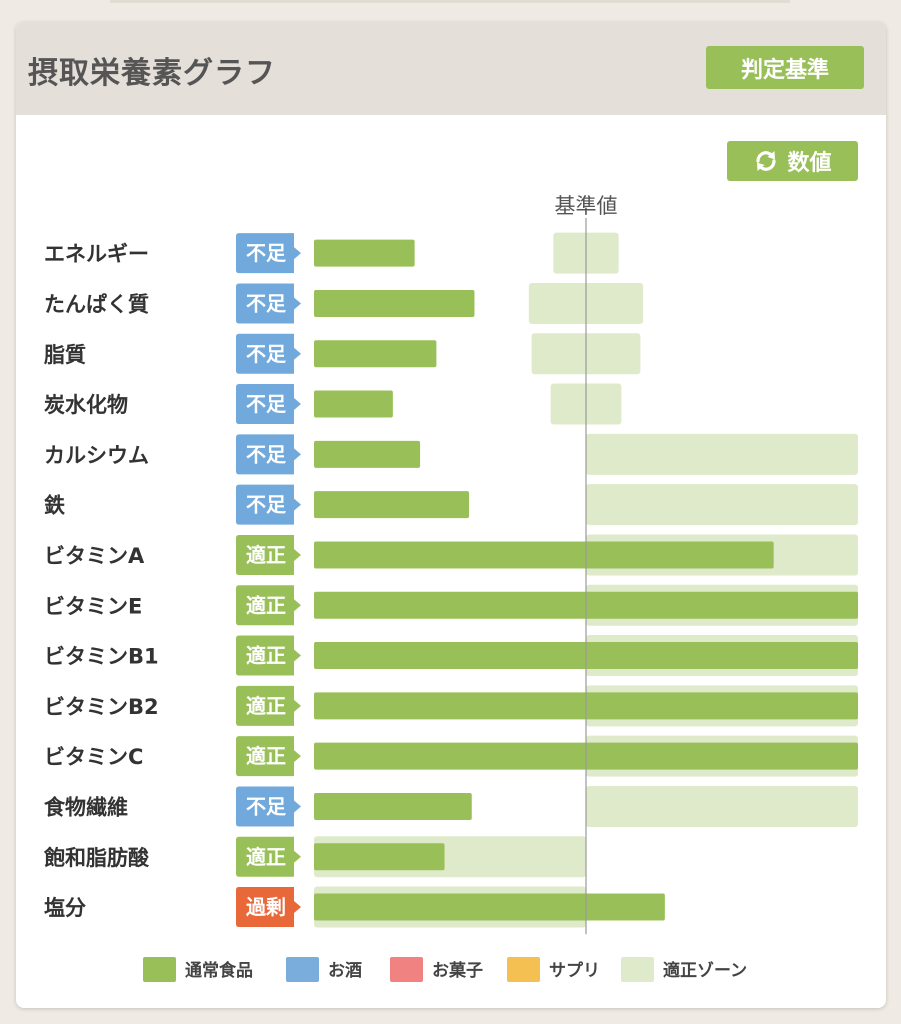 Image resolution: width=901 pixels, height=1024 pixels. What do you see at coordinates (96, 304) in the screenshot?
I see `category-label: たんぱく質` at bounding box center [96, 304].